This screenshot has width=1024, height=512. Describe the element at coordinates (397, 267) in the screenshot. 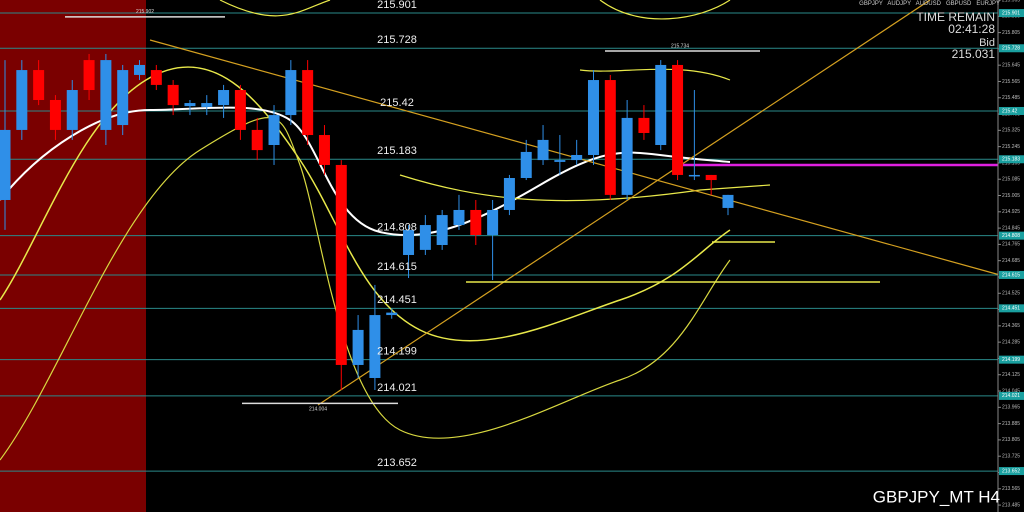

I see `level-label: 214.615` at that location.